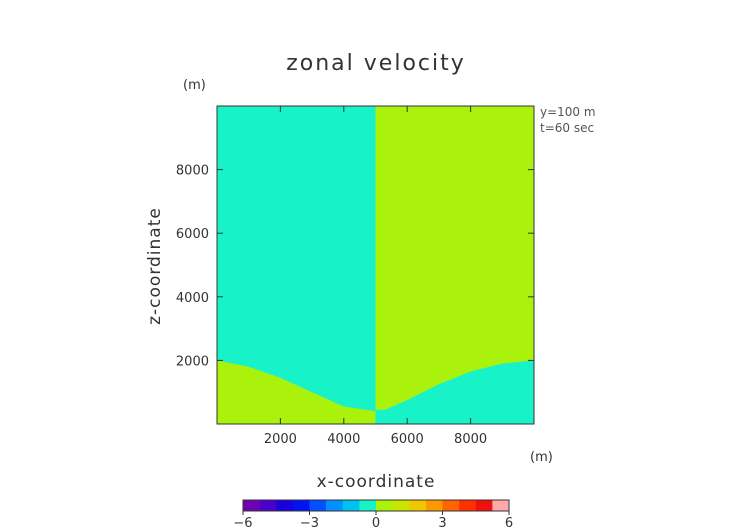 The height and width of the screenshot is (532, 752). What do you see at coordinates (155, 266) in the screenshot?
I see `y-axis-title: z-coordinate` at bounding box center [155, 266].